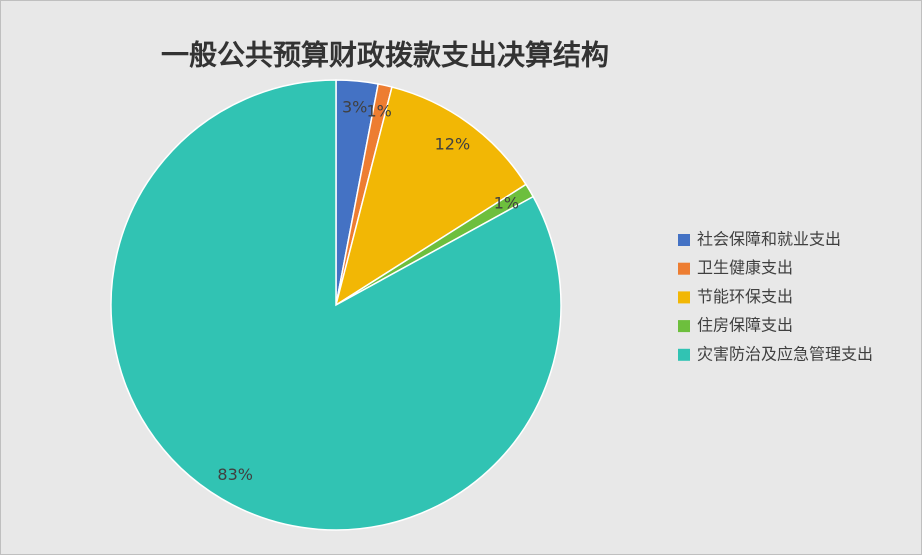 This screenshot has width=922, height=555. Describe the element at coordinates (745, 296) in the screenshot. I see `legend-label: 节能环保支出` at that location.